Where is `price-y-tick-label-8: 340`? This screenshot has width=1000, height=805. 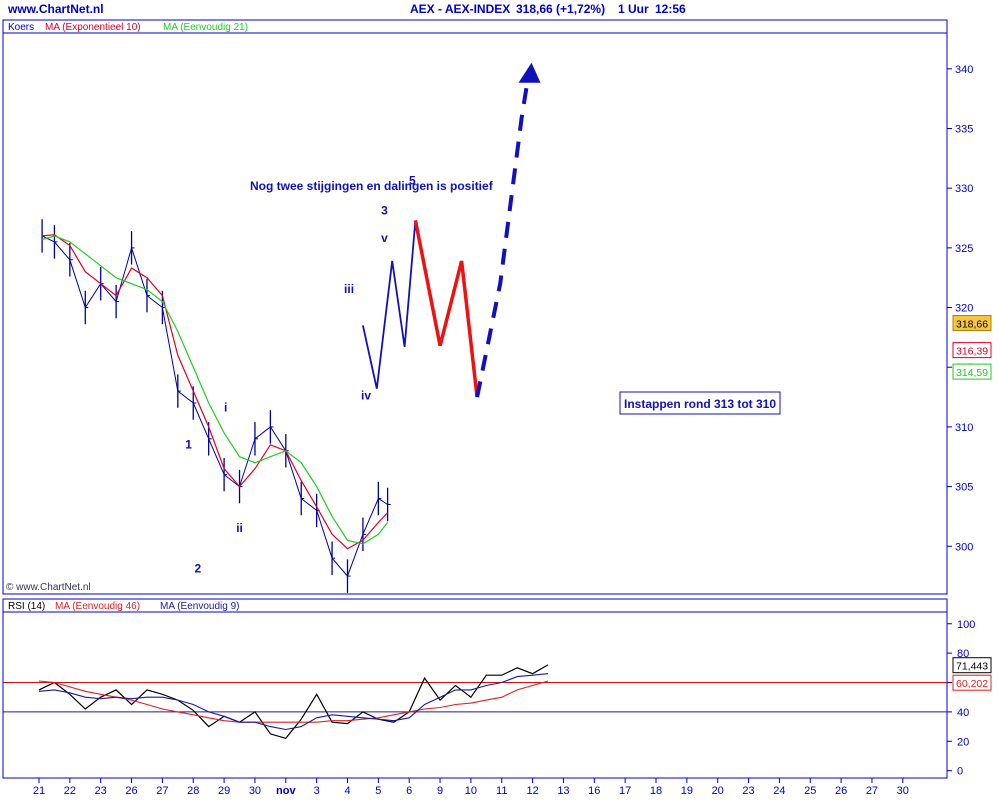 price-y-tick-label-8: 340 is located at coordinates (964, 70).